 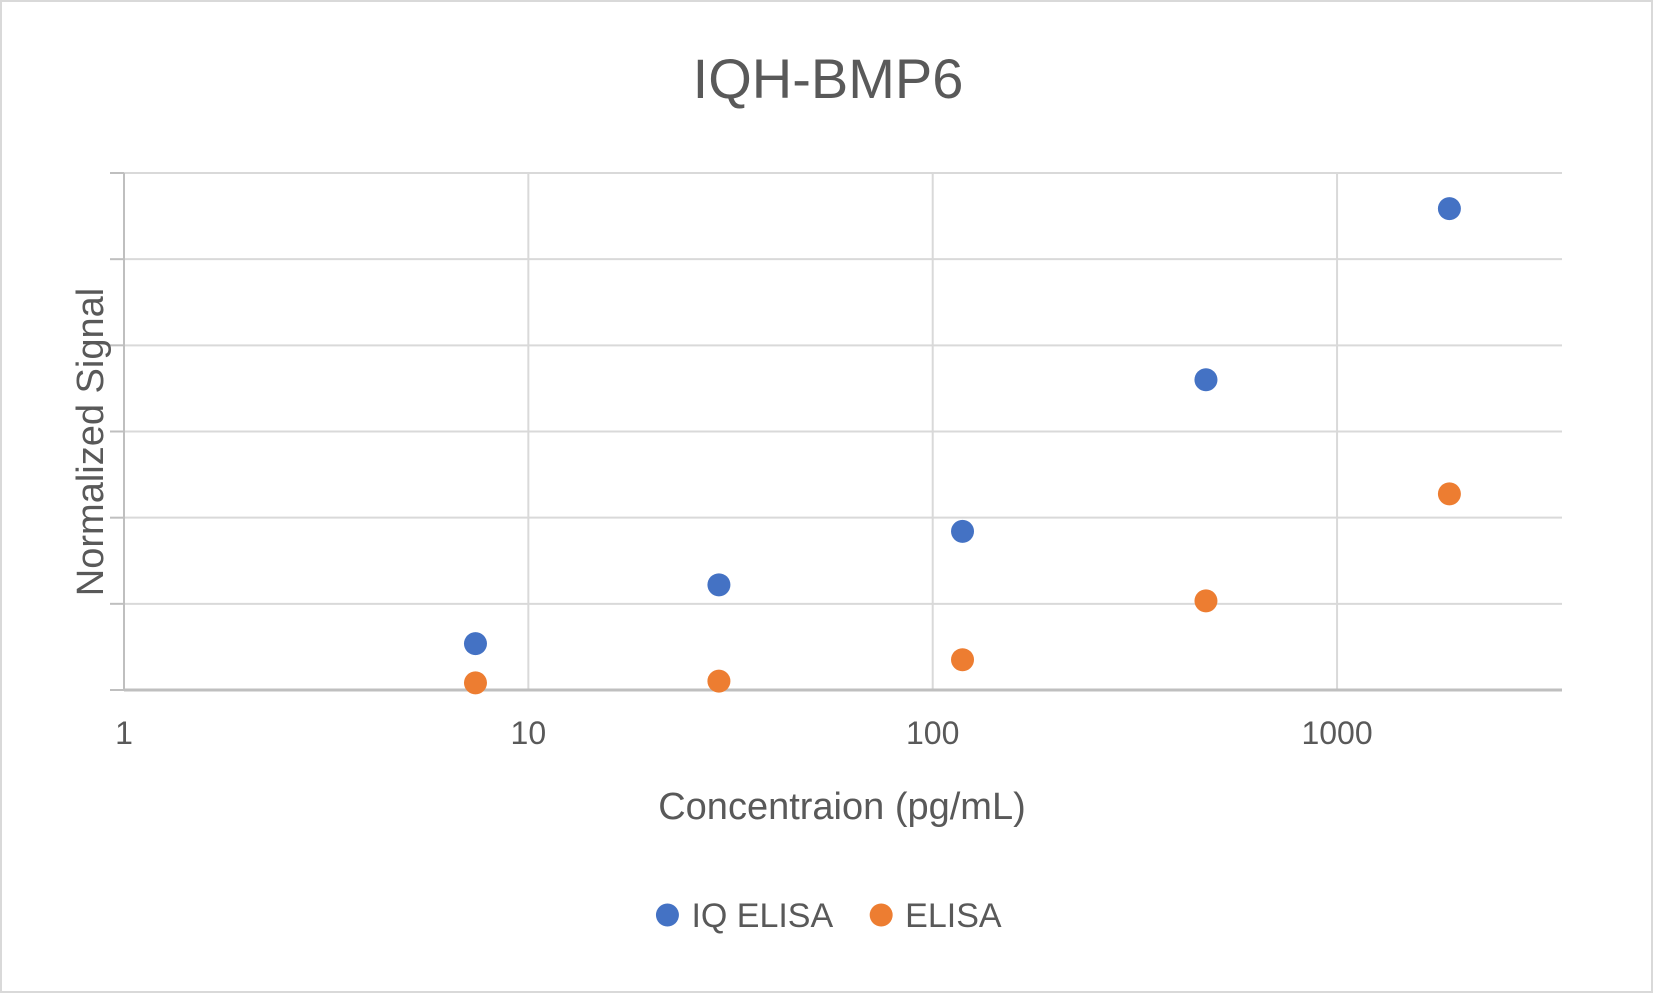 I want to click on legend-item-iq-elisa: IQ ELISA, so click(x=744, y=916).